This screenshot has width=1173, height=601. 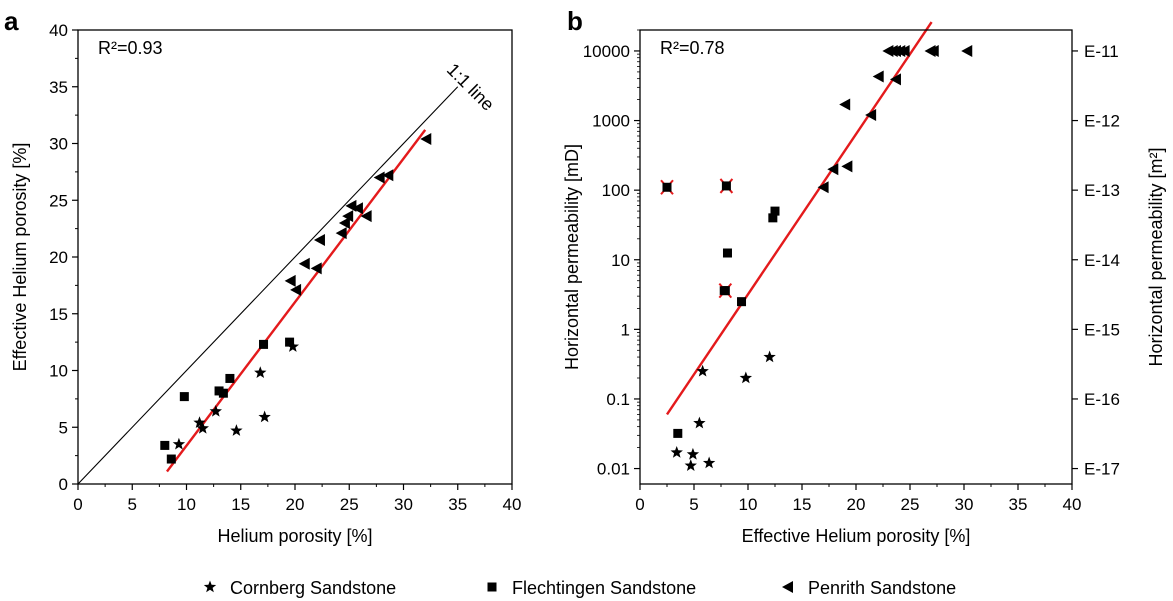 What do you see at coordinates (296, 301) in the screenshot?
I see `panel-a-fit-line` at bounding box center [296, 301].